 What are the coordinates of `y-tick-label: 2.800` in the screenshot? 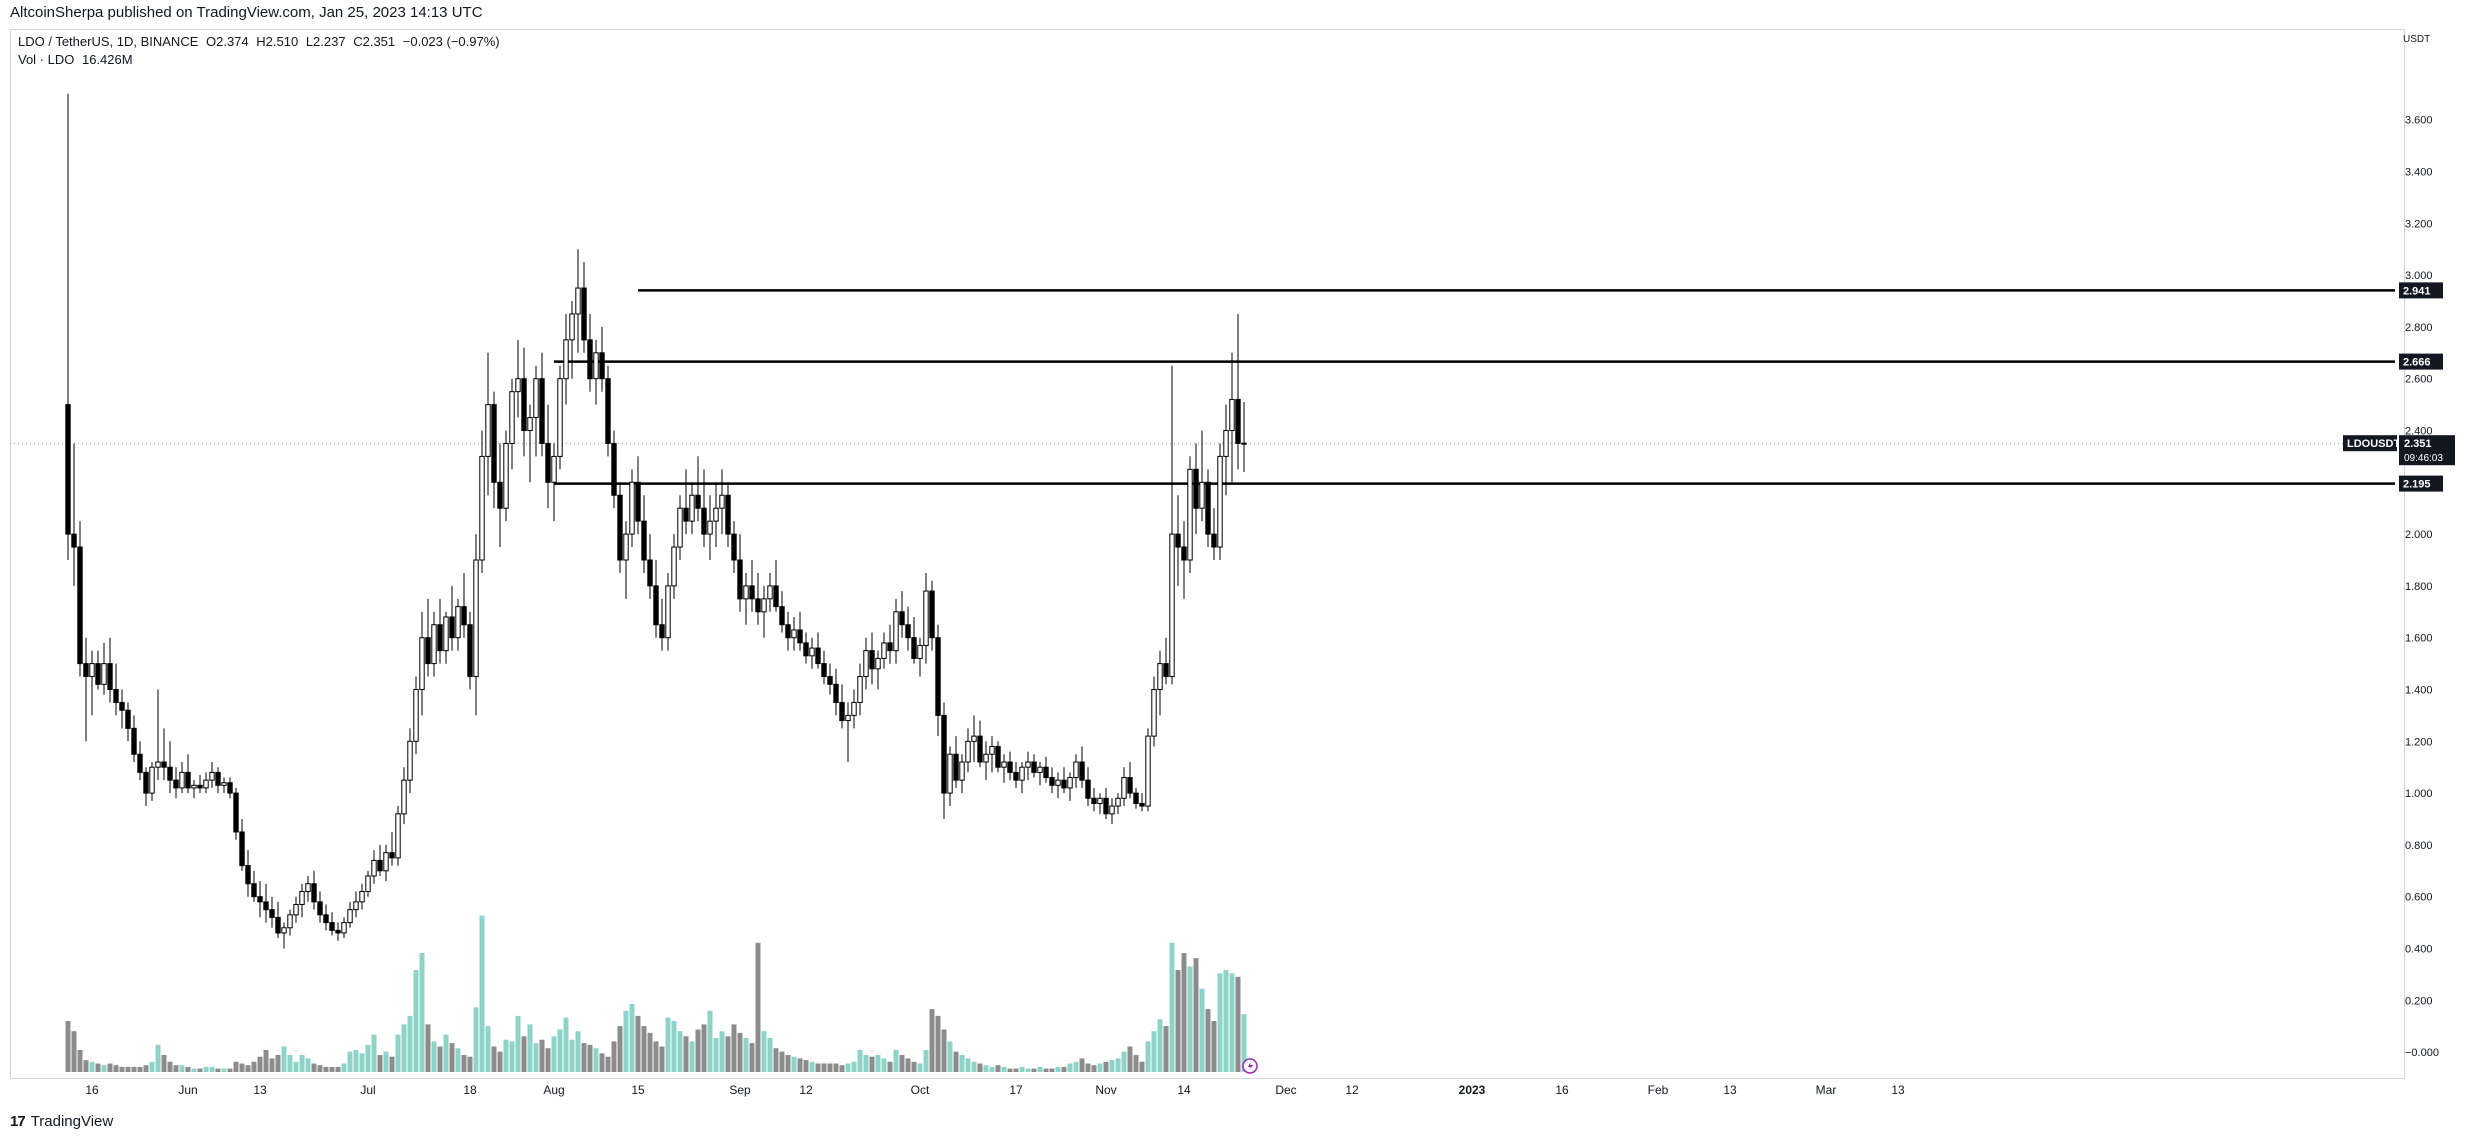 It's located at (2419, 328).